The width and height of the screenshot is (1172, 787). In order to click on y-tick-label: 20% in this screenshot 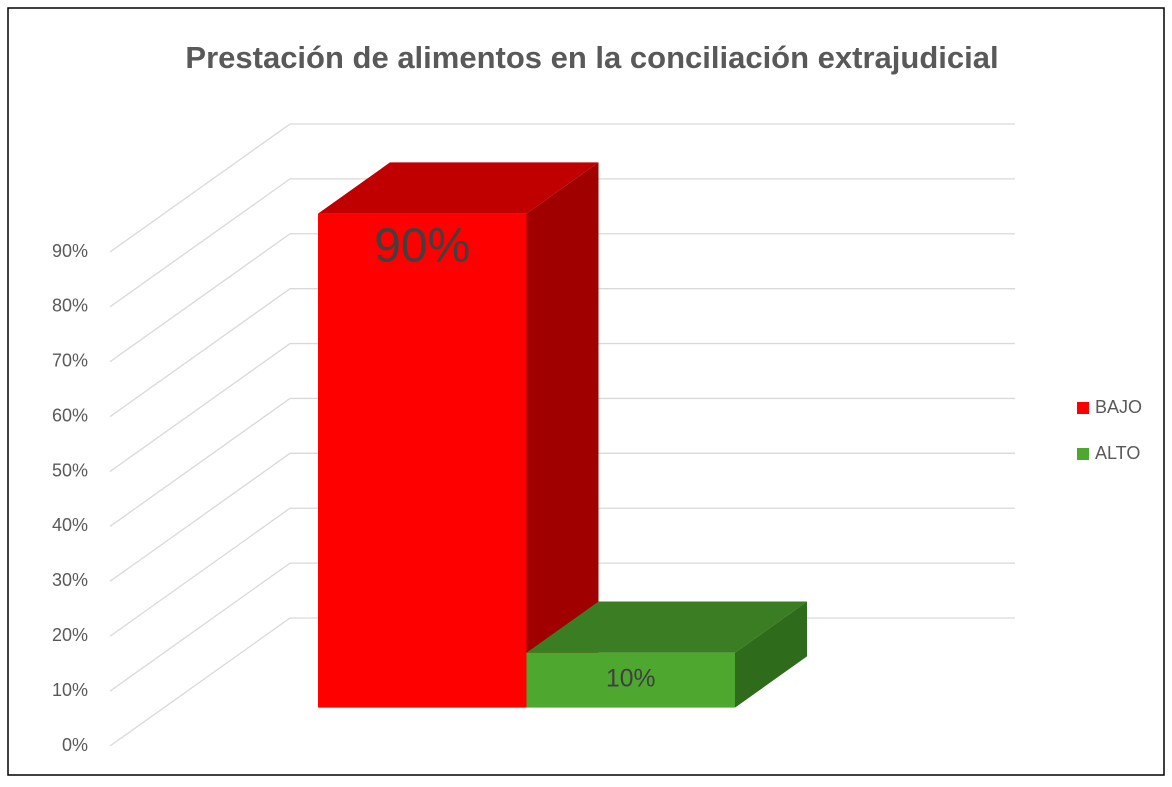, I will do `click(70, 635)`.